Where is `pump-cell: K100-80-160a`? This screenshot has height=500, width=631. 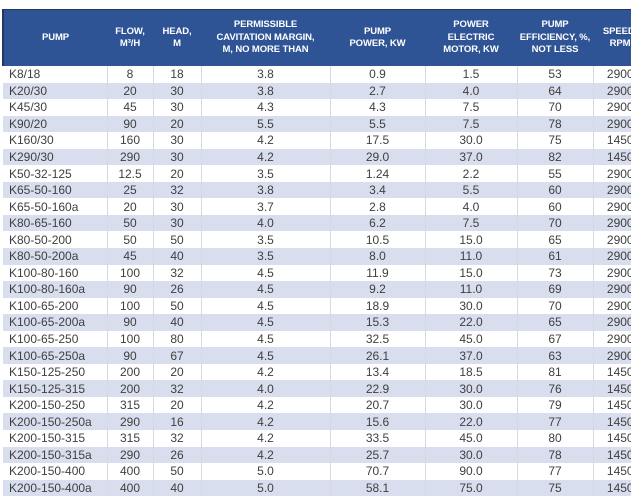 pump-cell: K100-80-160a is located at coordinates (55, 289).